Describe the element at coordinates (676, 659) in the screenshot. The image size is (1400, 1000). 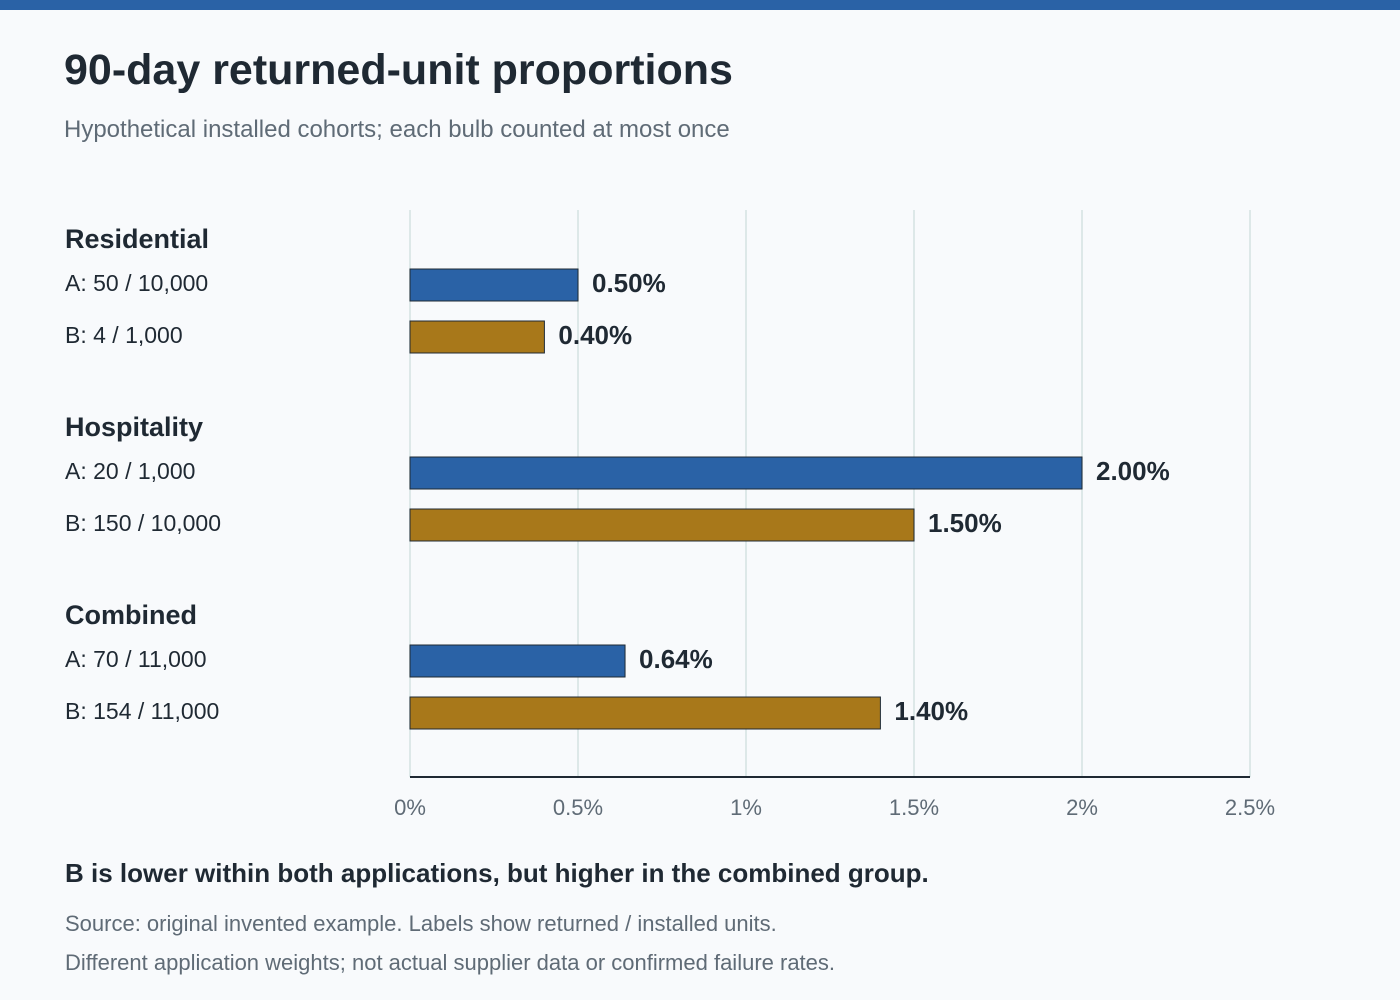
I see `data-label: 0.64%` at that location.